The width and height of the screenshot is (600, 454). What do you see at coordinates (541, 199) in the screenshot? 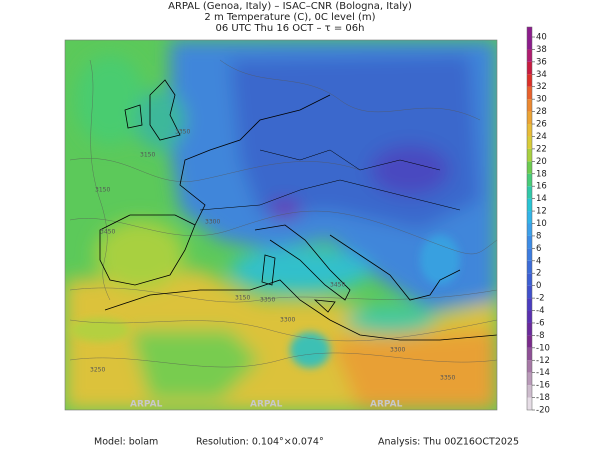
I see `colorbar-label: 14` at bounding box center [541, 199].